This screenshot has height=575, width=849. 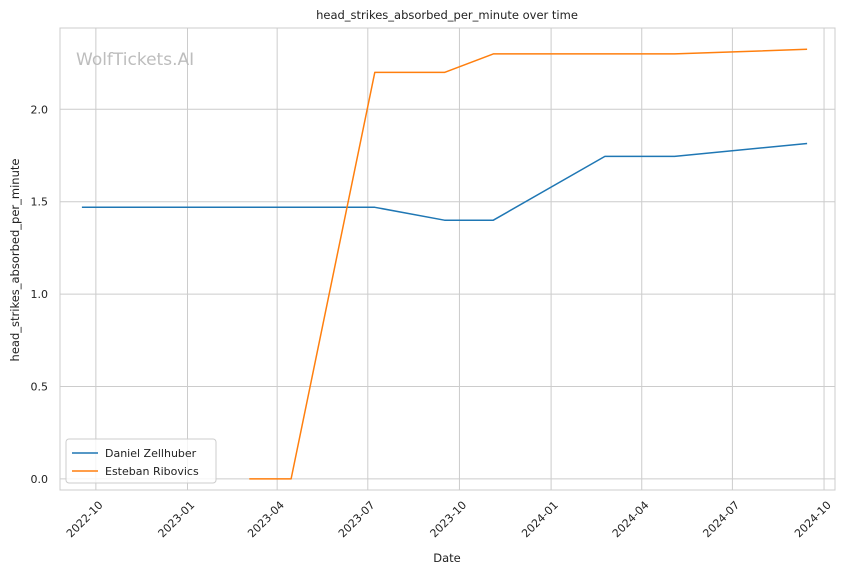 I want to click on x-tick-label: 2024-04, so click(x=631, y=520).